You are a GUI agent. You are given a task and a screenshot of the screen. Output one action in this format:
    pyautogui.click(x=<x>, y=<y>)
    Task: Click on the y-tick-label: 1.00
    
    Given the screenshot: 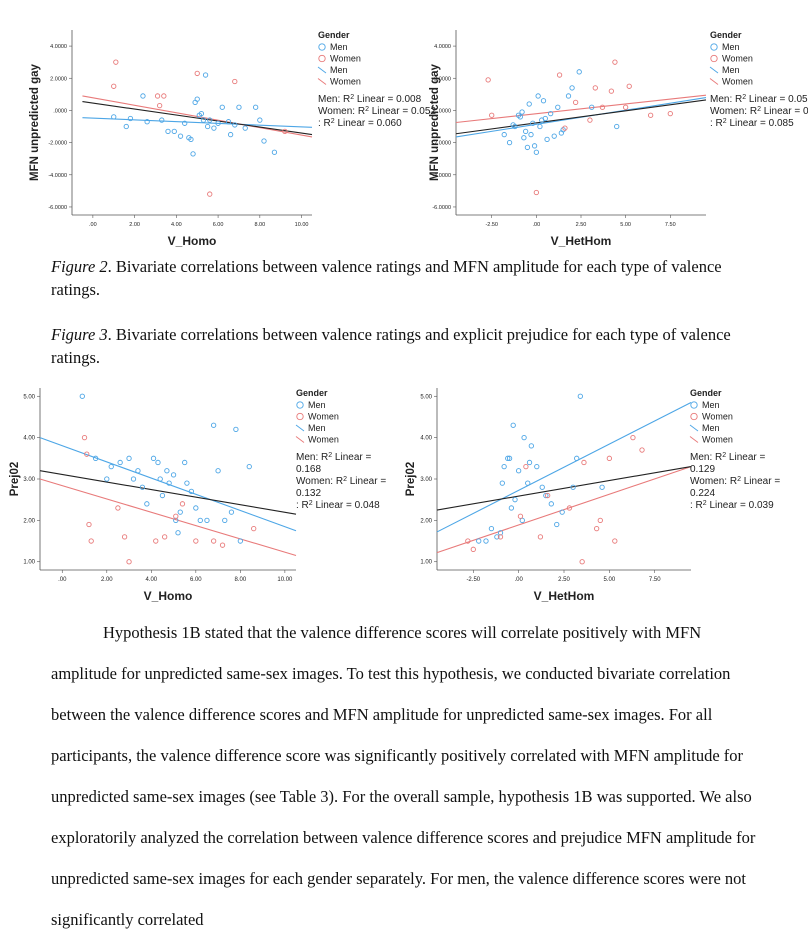 What is the action you would take?
    pyautogui.click(x=426, y=563)
    